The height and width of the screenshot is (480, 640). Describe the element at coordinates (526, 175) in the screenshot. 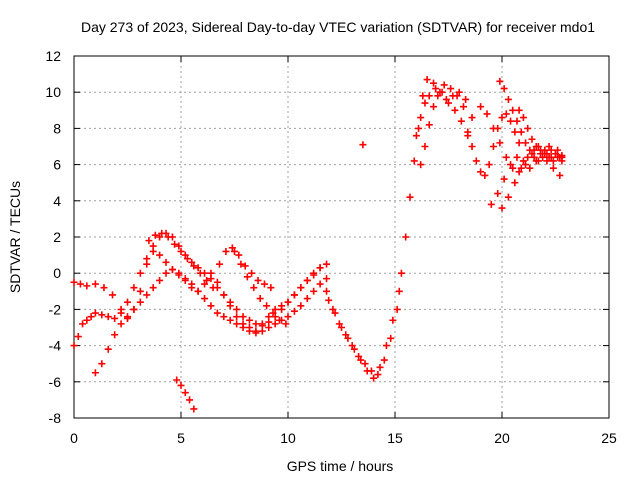

I see `series-track-o` at that location.